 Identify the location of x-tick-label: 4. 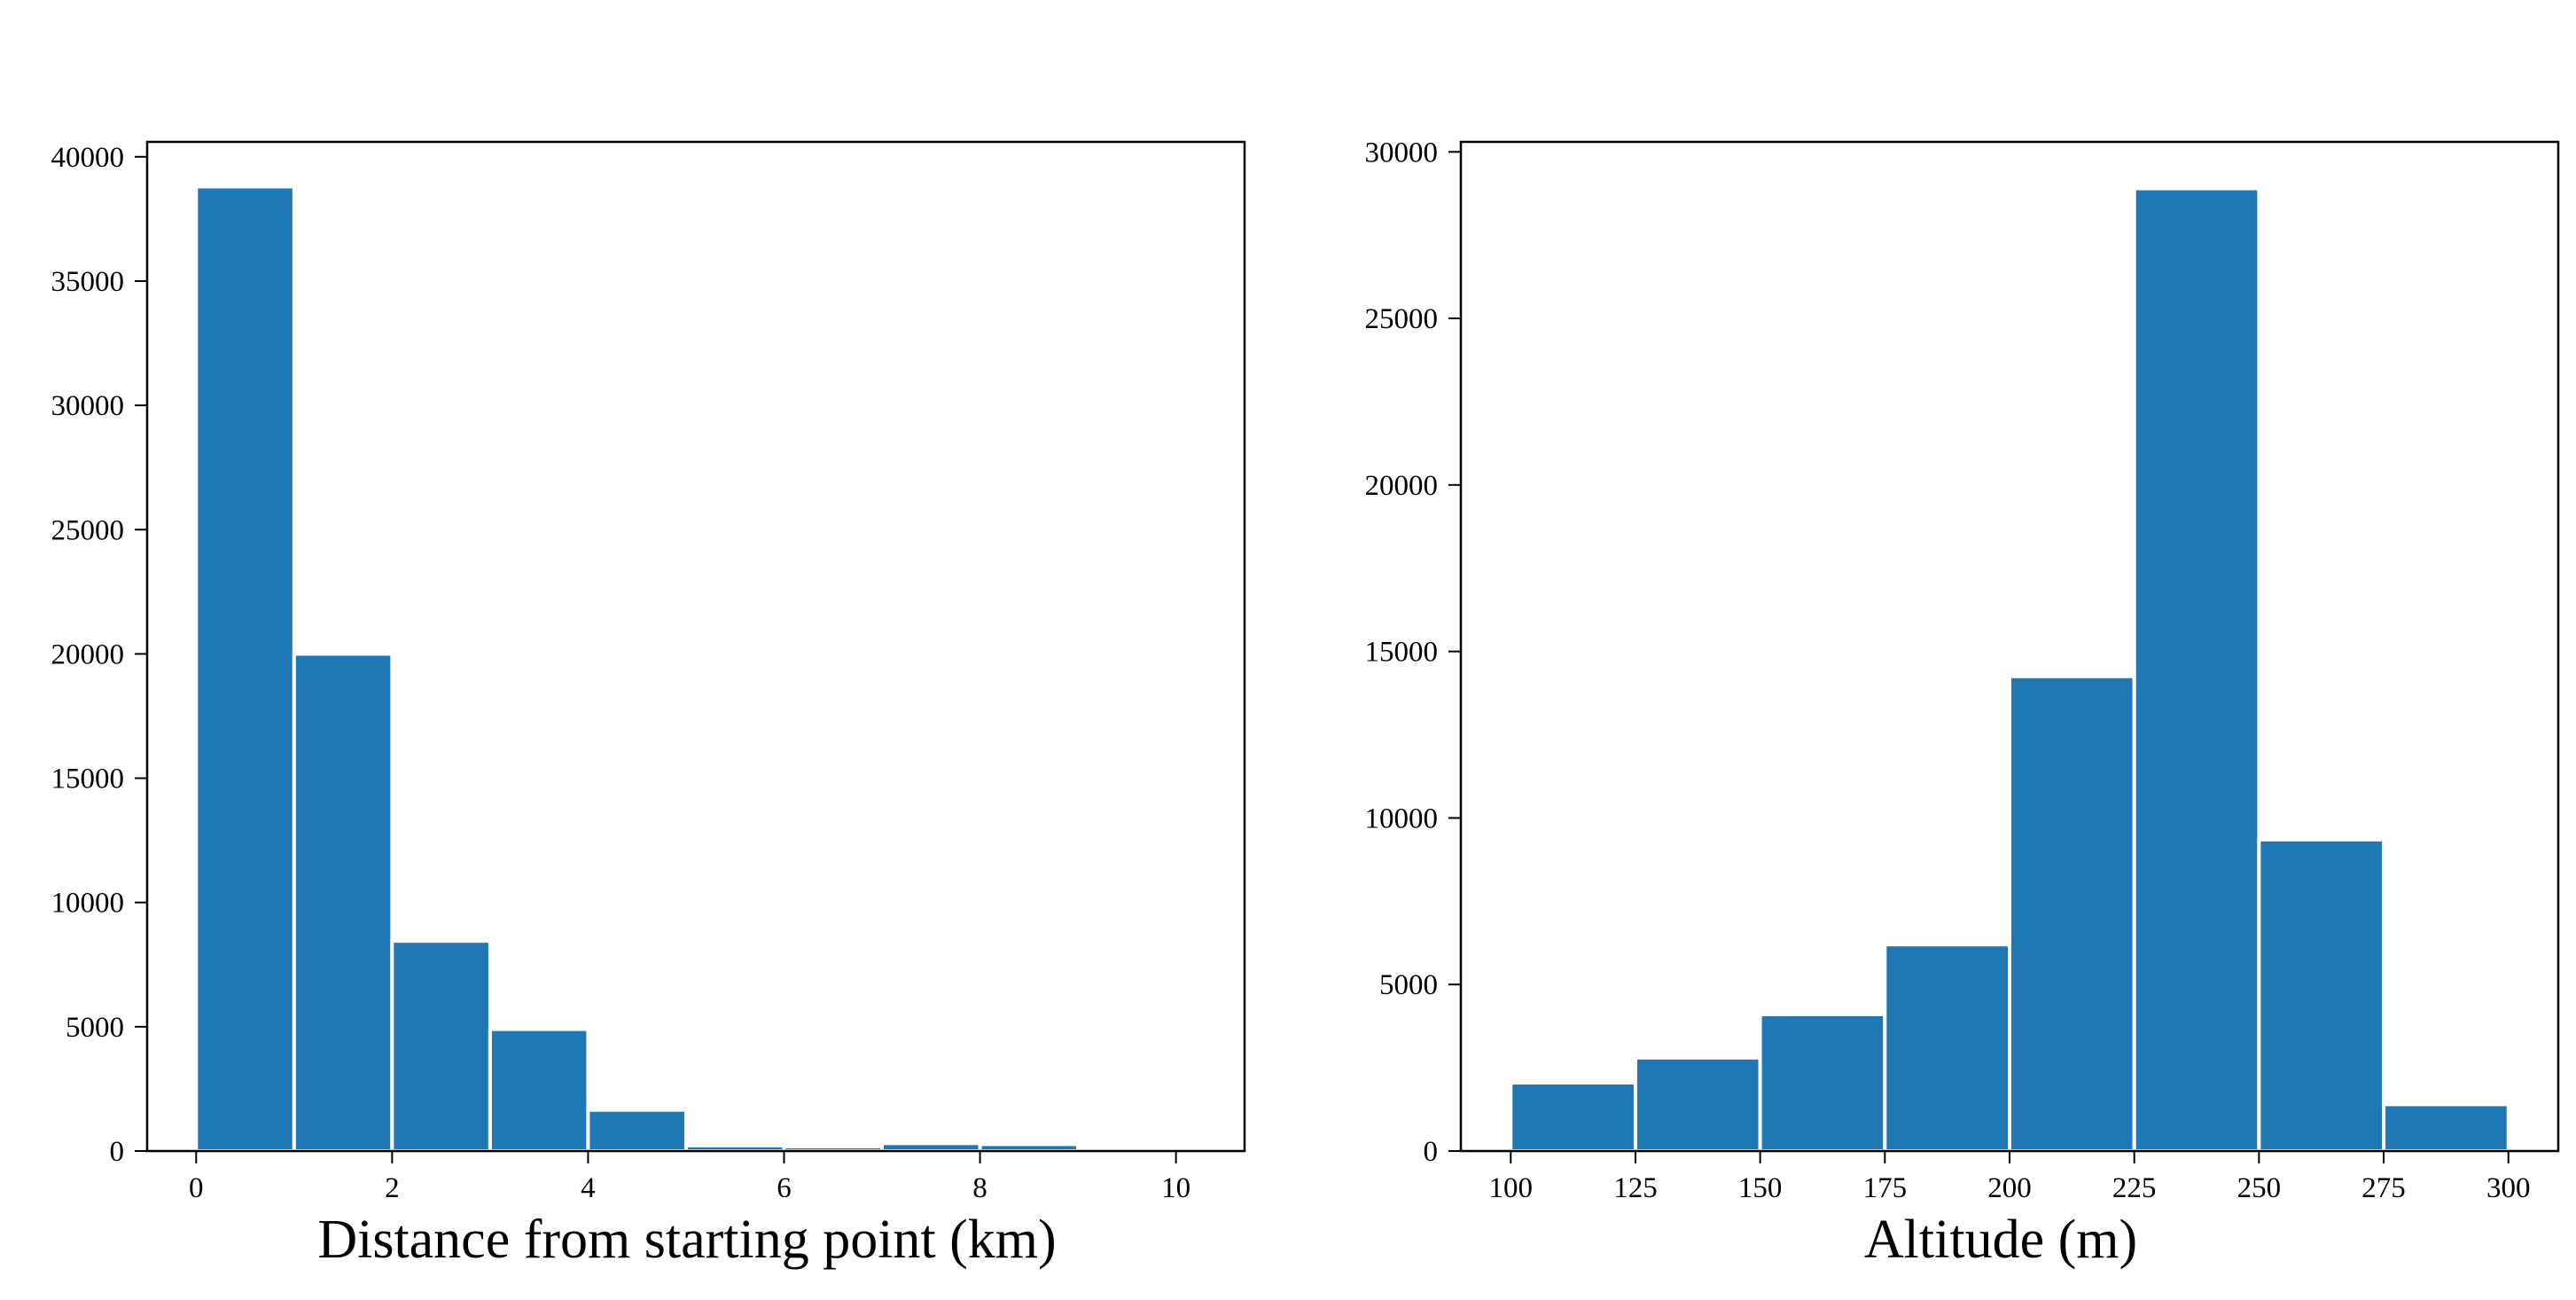
(588, 1188).